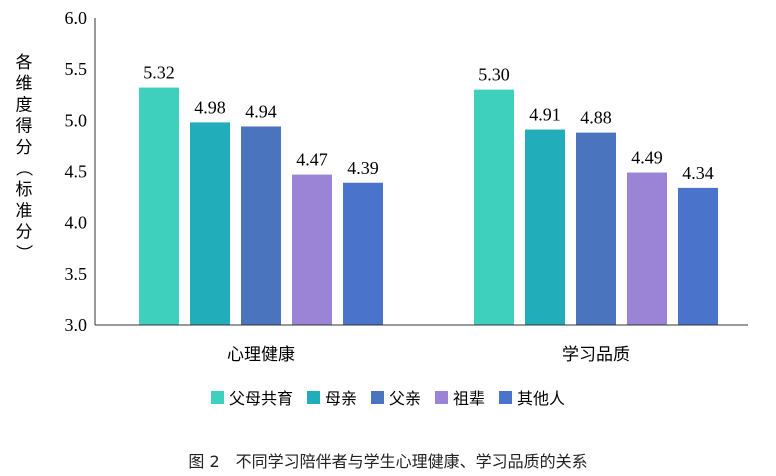  Describe the element at coordinates (76, 18) in the screenshot. I see `y-tick-label: 6.0` at that location.